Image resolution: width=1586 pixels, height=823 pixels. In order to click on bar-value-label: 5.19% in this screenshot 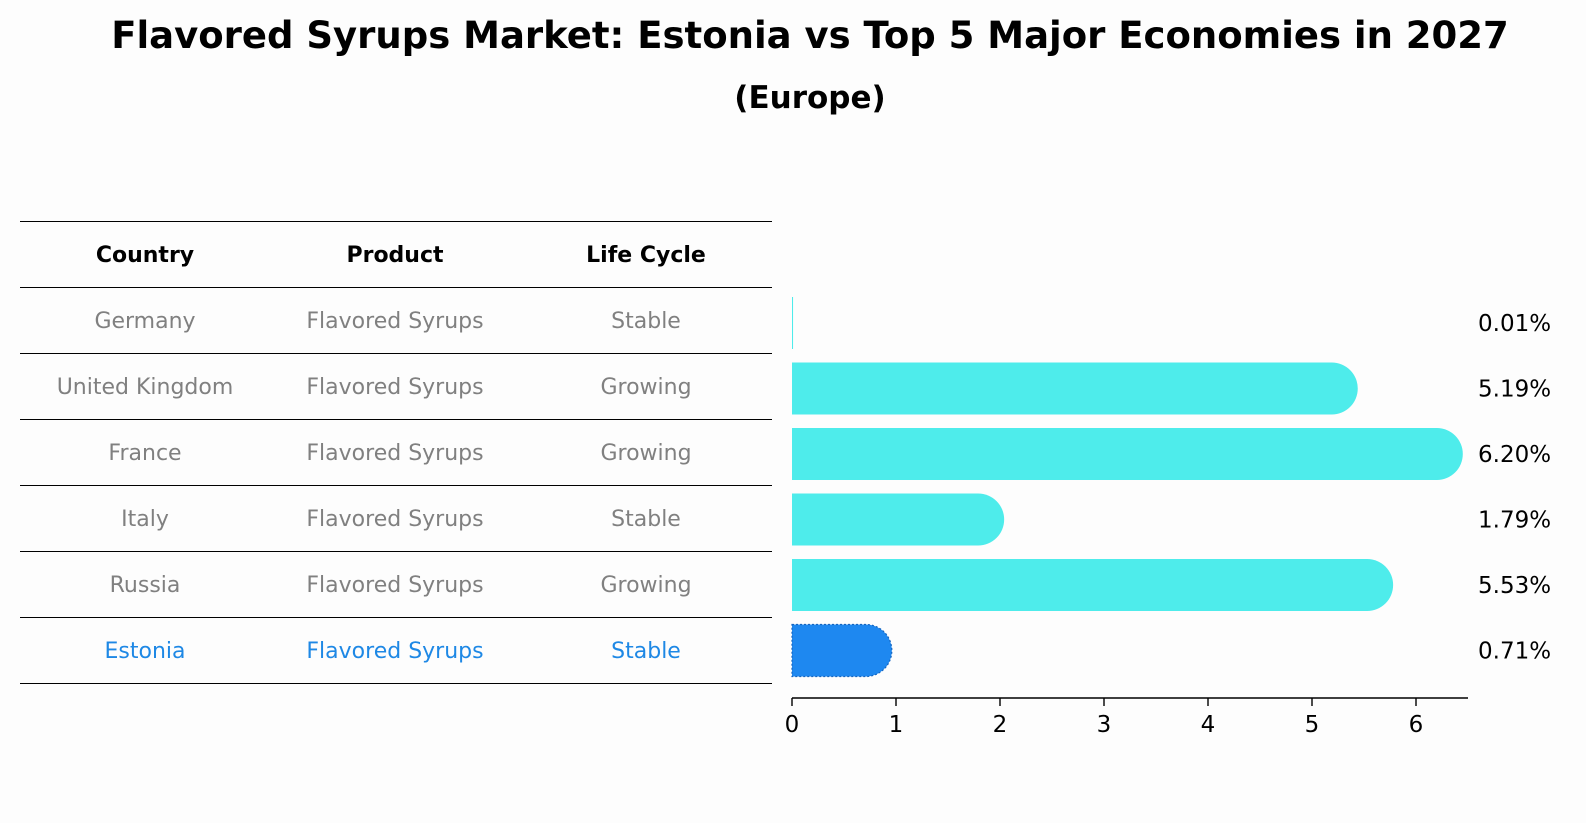, I will do `click(1514, 390)`.